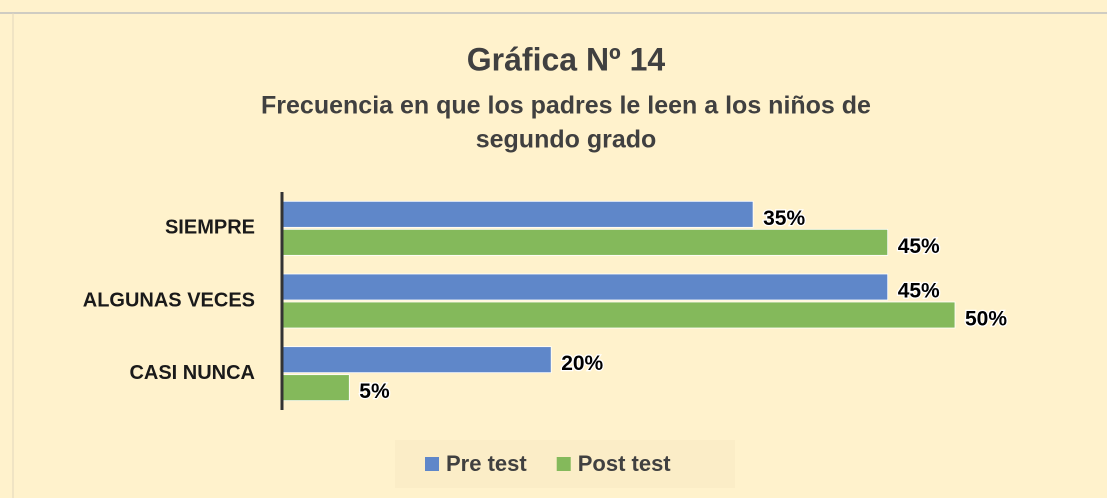 The height and width of the screenshot is (498, 1107). I want to click on legend-label: Post test, so click(625, 463).